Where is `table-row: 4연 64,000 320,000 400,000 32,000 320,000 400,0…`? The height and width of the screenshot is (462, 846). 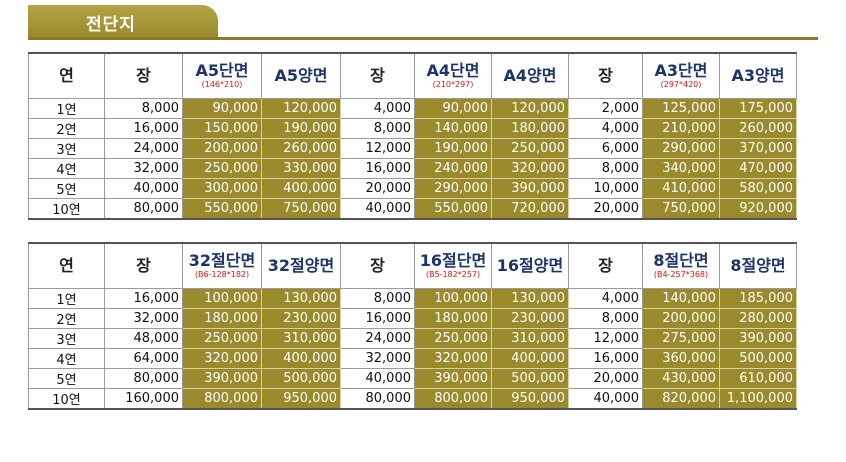
table-row: 4연 64,000 320,000 400,000 32,000 320,000 400,0… is located at coordinates (412, 358).